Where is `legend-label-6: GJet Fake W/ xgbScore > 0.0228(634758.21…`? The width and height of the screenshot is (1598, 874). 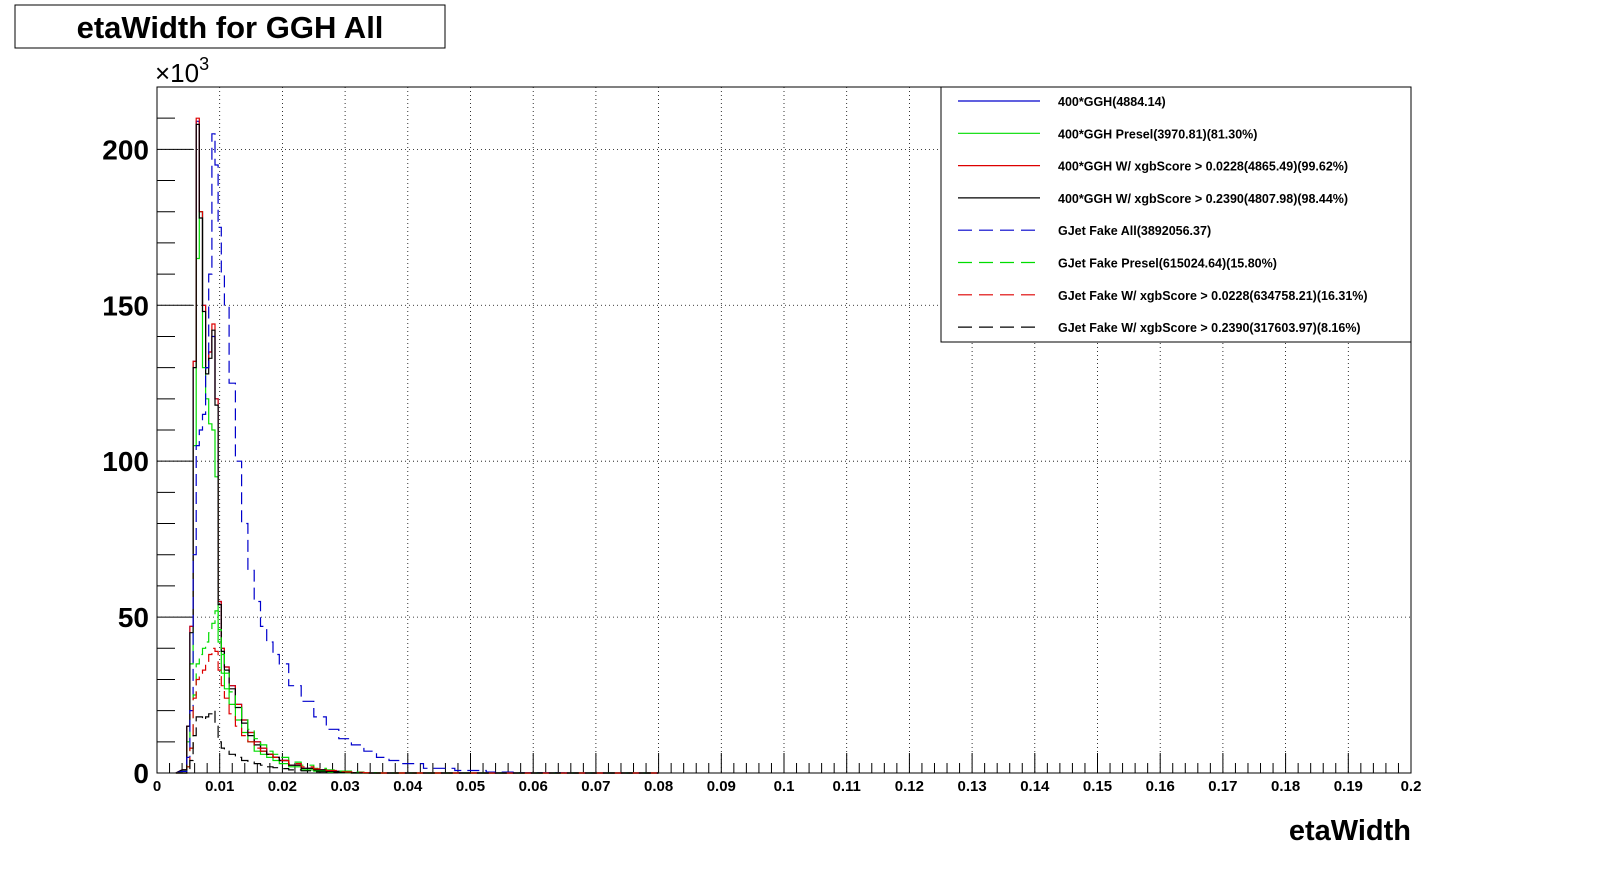 legend-label-6: GJet Fake W/ xgbScore > 0.0228(634758.21… is located at coordinates (1213, 296).